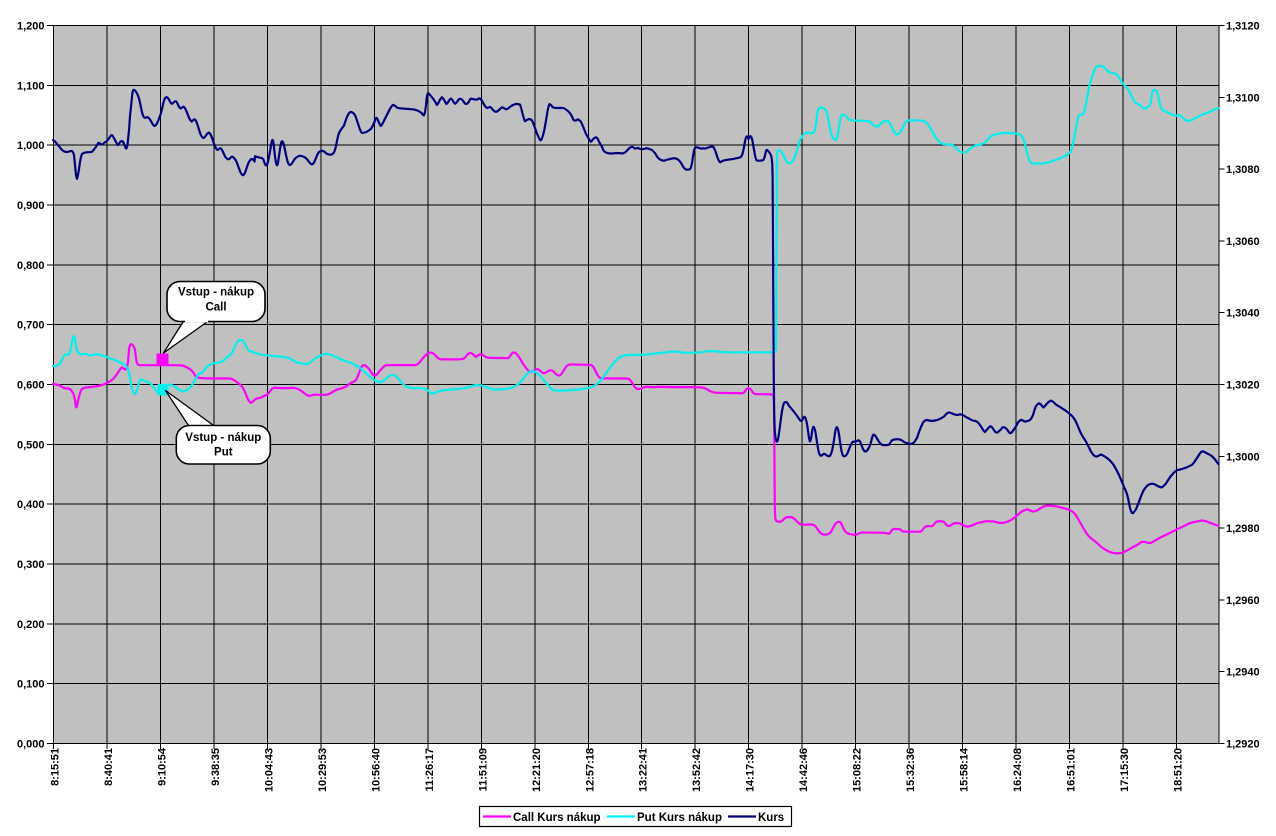  Describe the element at coordinates (644, 770) in the screenshot. I see `svg-text: 13:22:41` at that location.